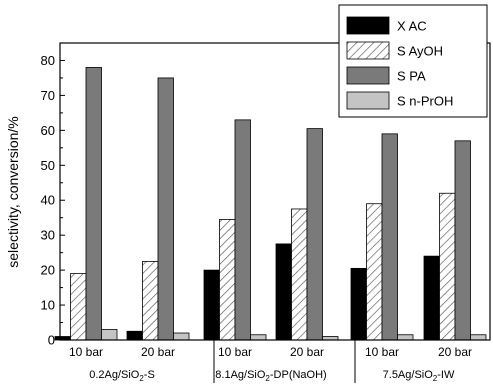 This screenshot has height=385, width=493. What do you see at coordinates (48, 95) in the screenshot?
I see `y-tick-label: 70` at bounding box center [48, 95].